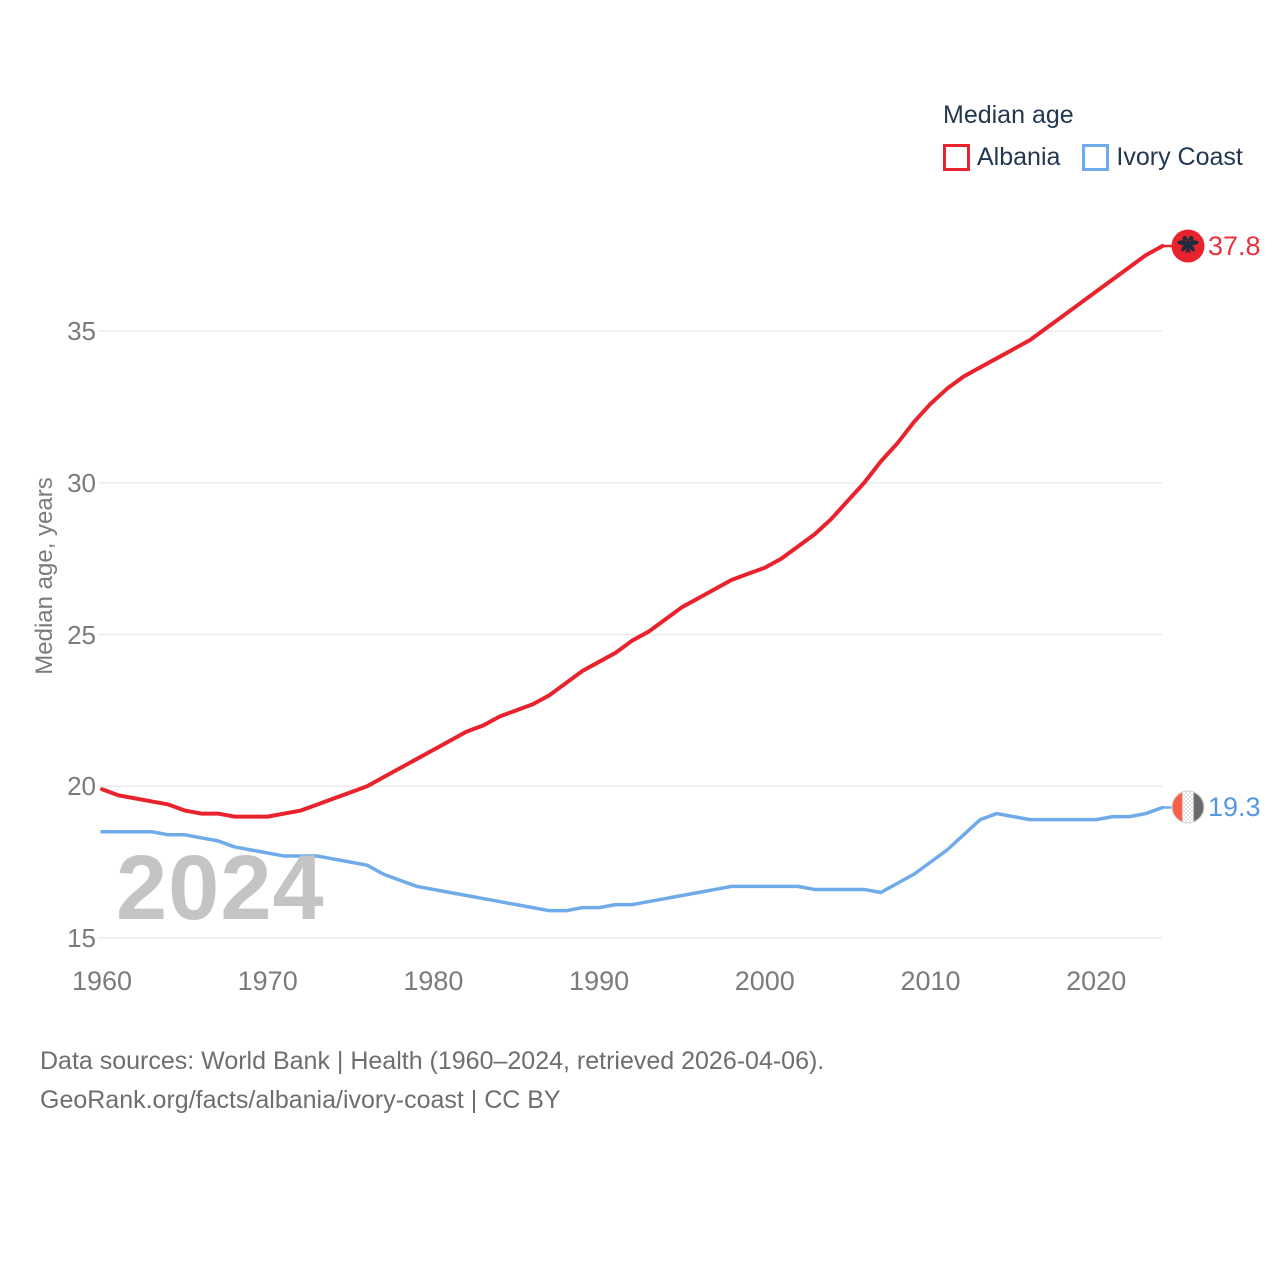  I want to click on ivory-coast-flag-icon, so click(1188, 807).